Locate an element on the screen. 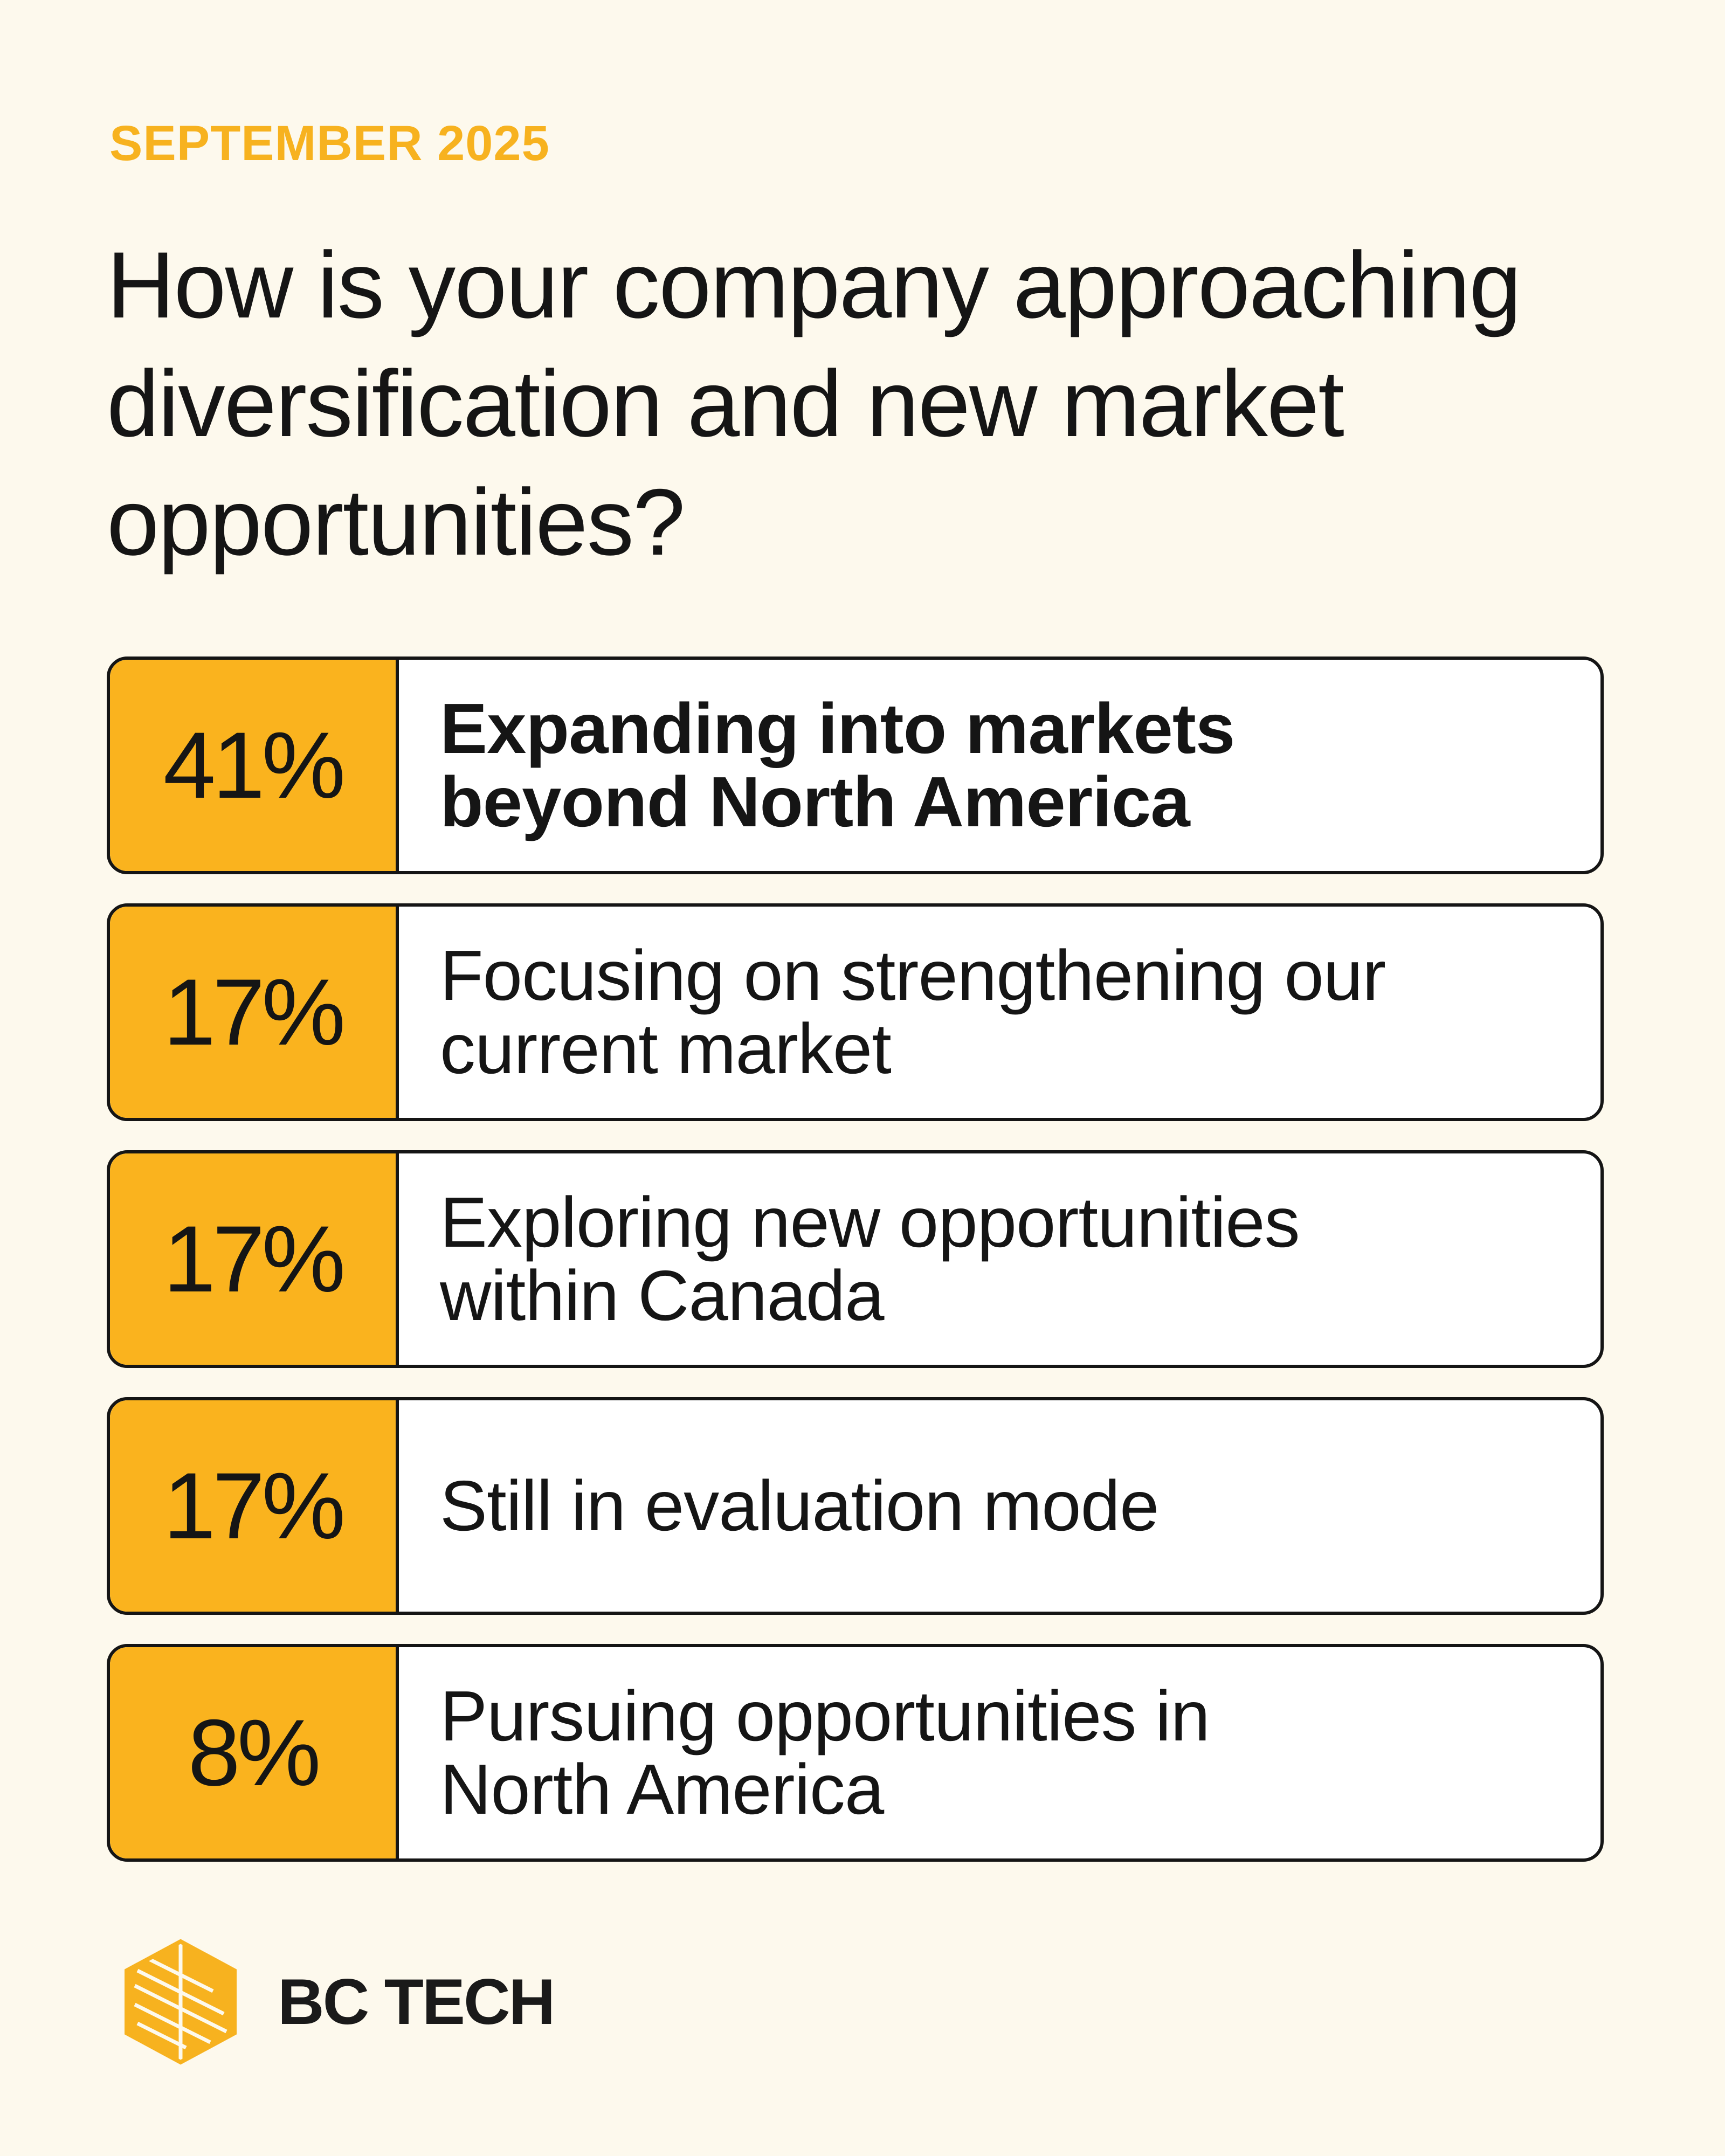 This screenshot has height=2156, width=1725. brand-logo: BC TECH is located at coordinates (335, 2002).